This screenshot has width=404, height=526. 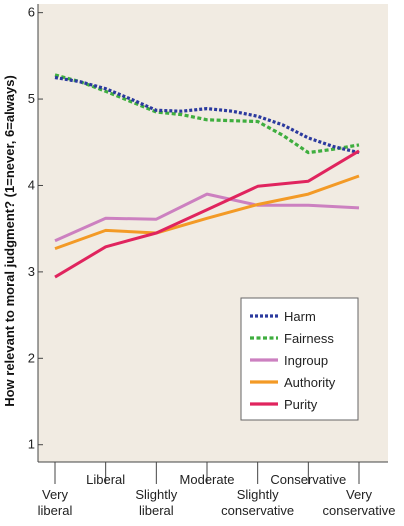 What do you see at coordinates (31, 12) in the screenshot?
I see `y-tick-label: 6` at bounding box center [31, 12].